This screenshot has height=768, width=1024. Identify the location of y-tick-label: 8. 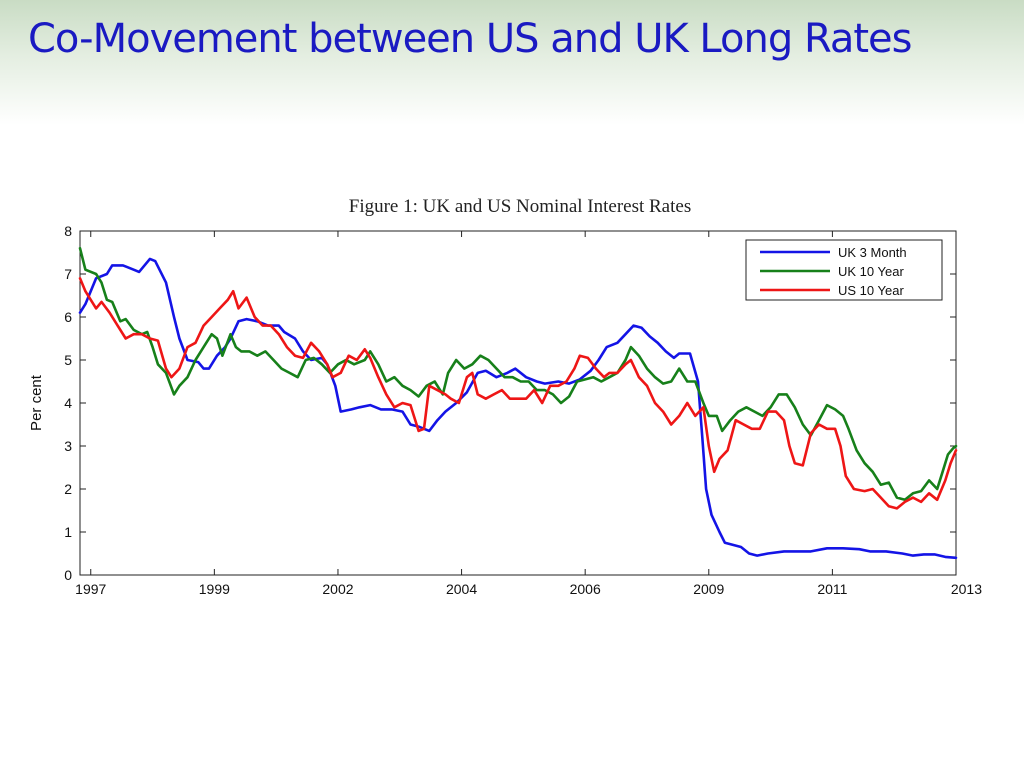
(68, 231).